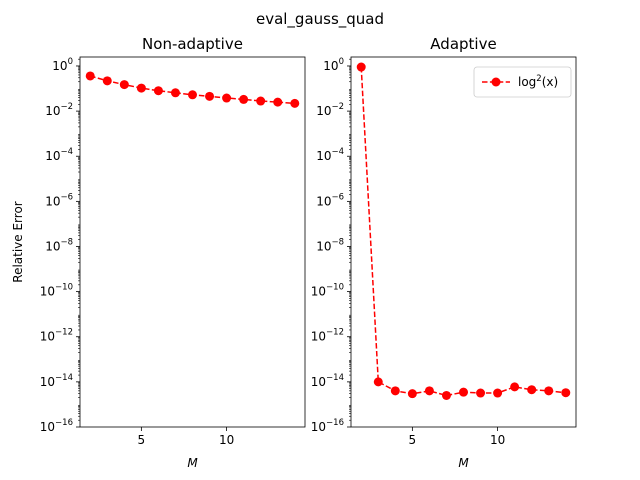 The width and height of the screenshot is (640, 480). Describe the element at coordinates (192, 44) in the screenshot. I see `chart-title: Non-adaptive` at that location.